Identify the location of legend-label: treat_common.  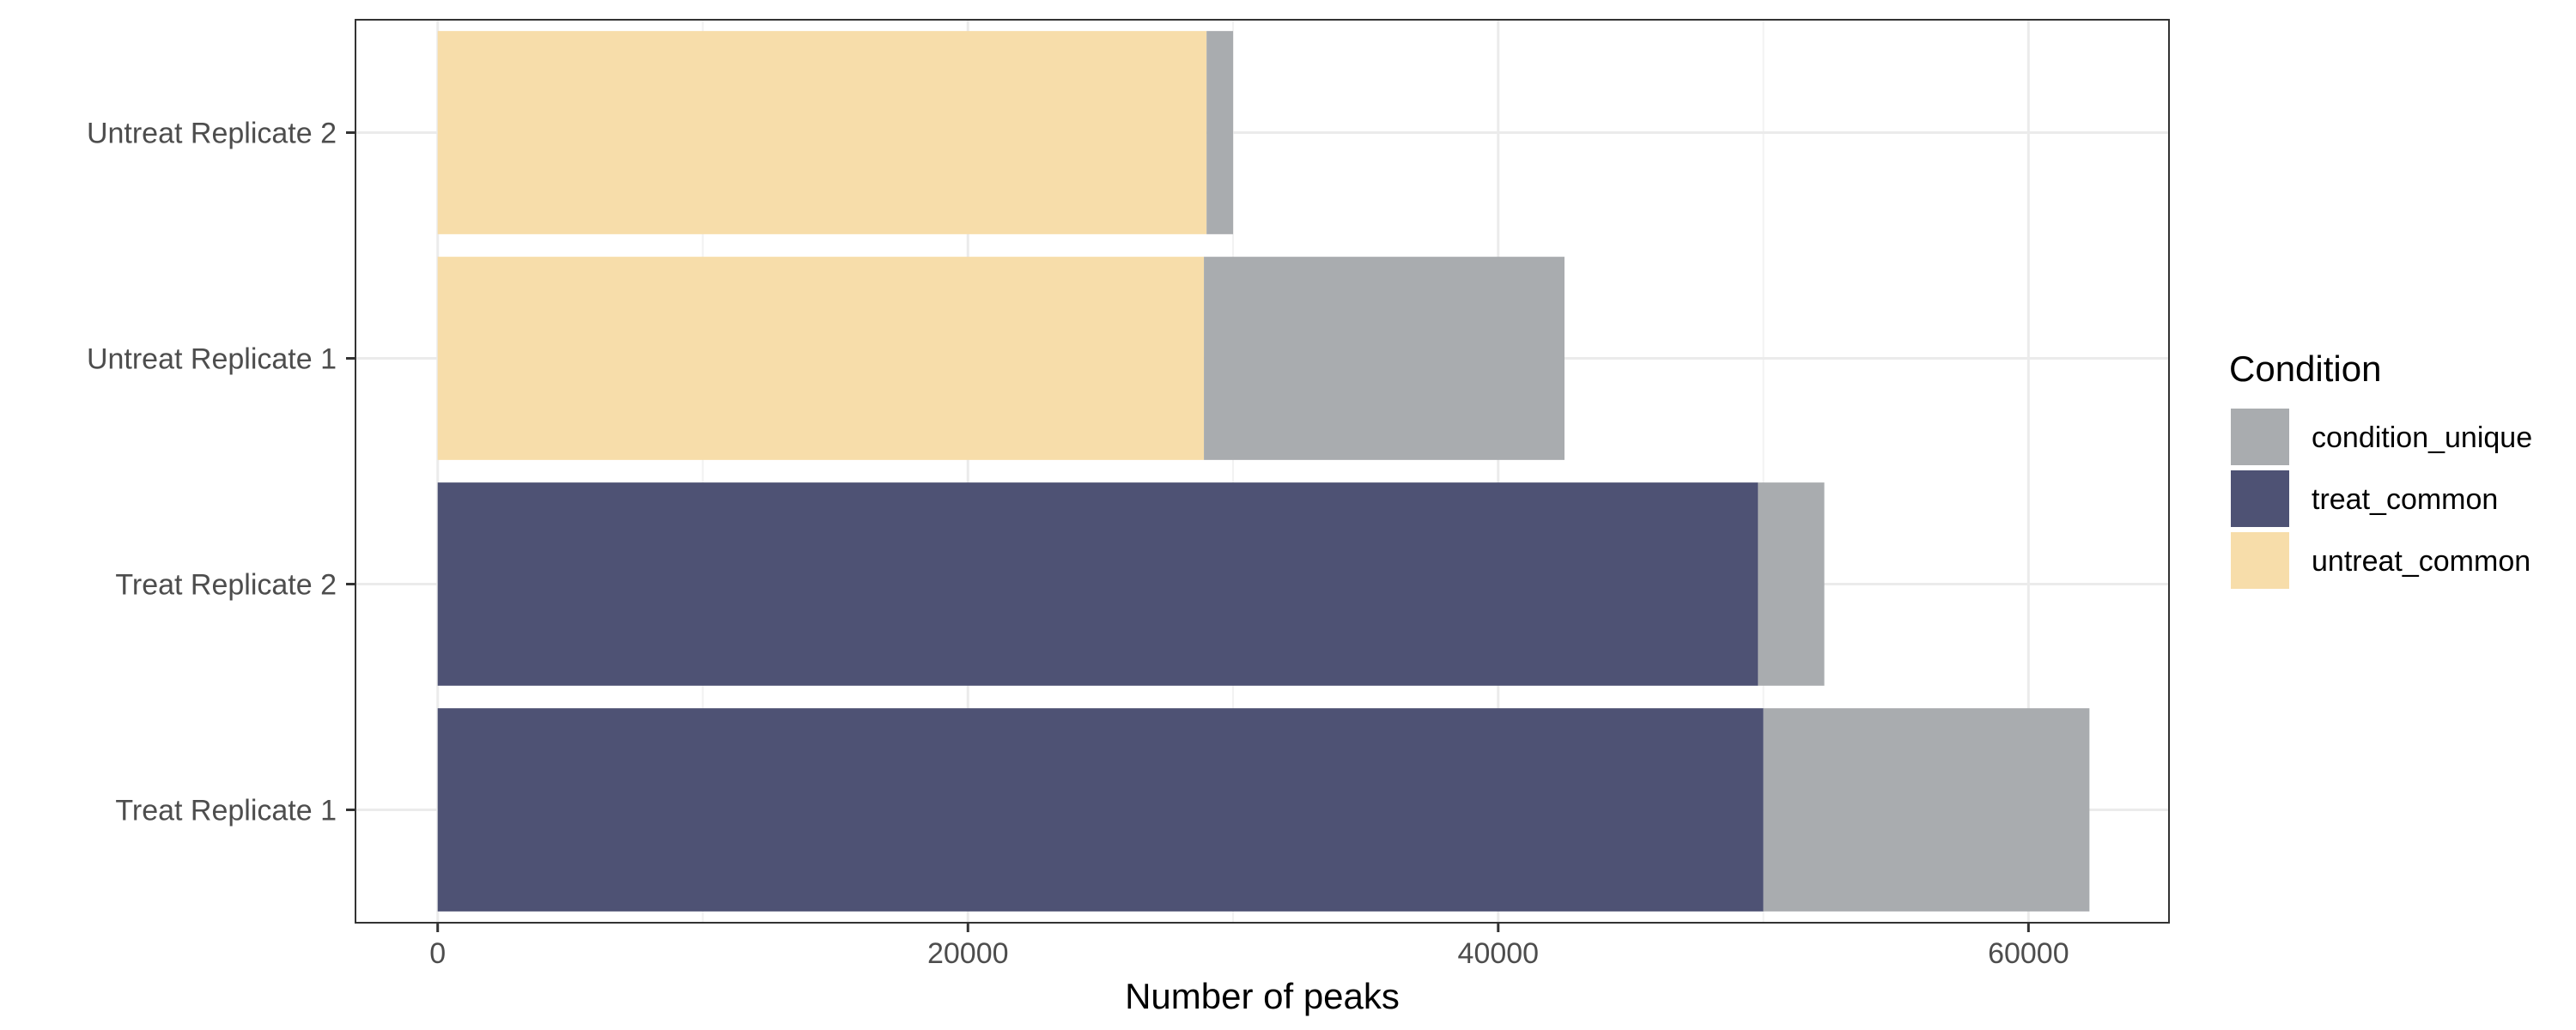
(2405, 499).